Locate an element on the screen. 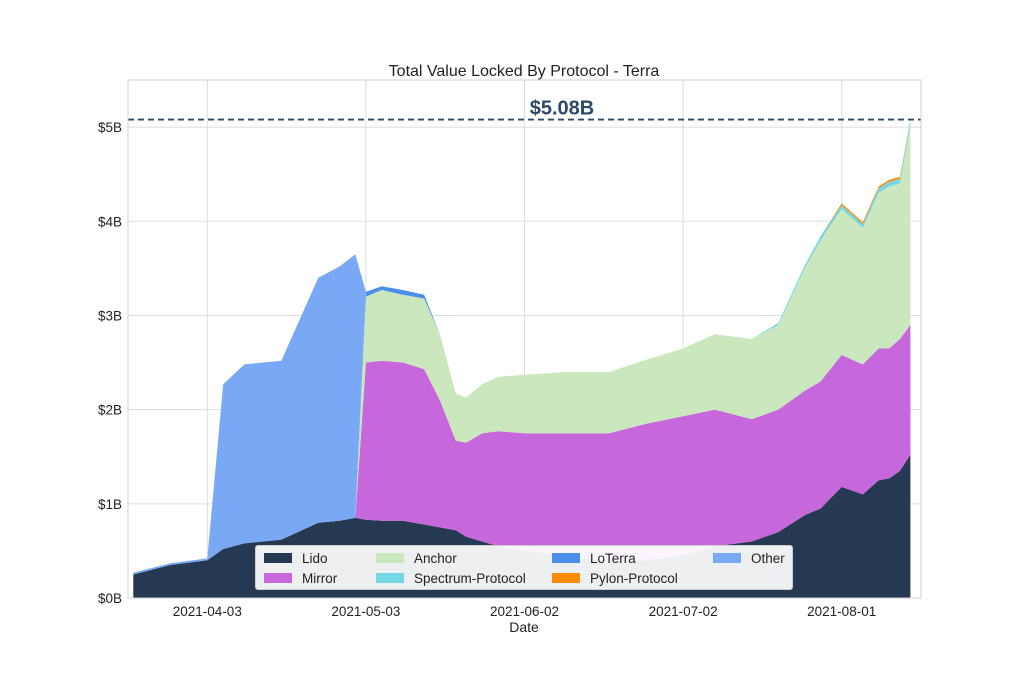 The image size is (1024, 688). legend-label: Anchor is located at coordinates (435, 558).